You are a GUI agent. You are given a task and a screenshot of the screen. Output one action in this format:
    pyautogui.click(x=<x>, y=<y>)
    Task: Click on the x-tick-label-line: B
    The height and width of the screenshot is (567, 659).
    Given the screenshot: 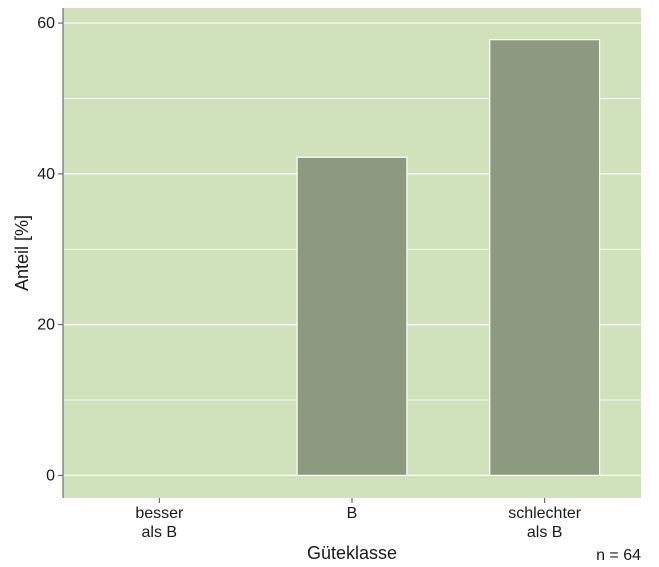 What is the action you would take?
    pyautogui.click(x=352, y=513)
    